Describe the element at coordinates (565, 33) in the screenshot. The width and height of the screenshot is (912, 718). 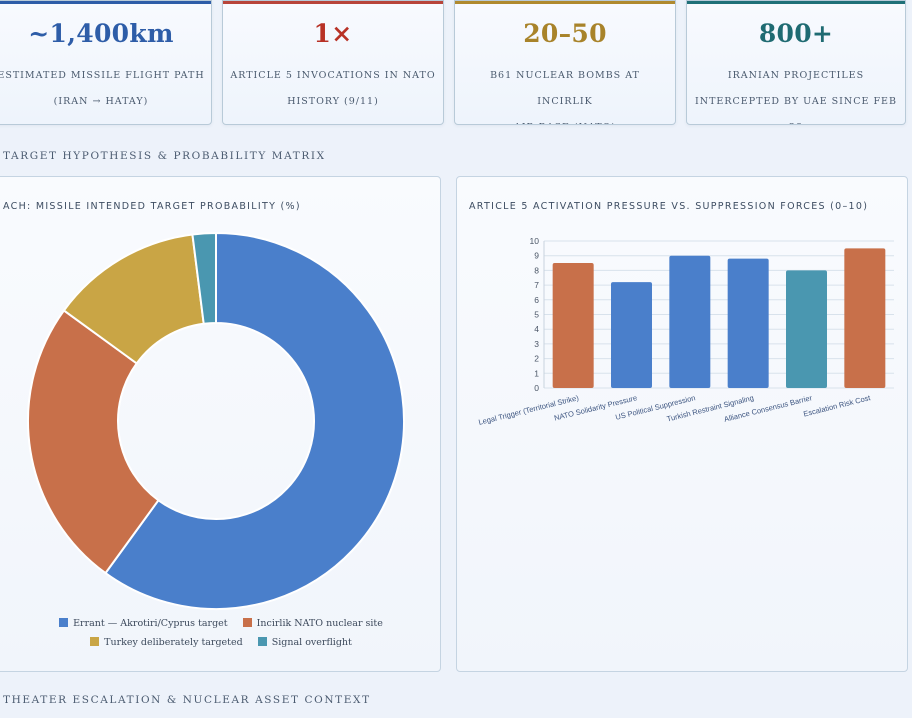
I see `stat-value: 20–50` at that location.